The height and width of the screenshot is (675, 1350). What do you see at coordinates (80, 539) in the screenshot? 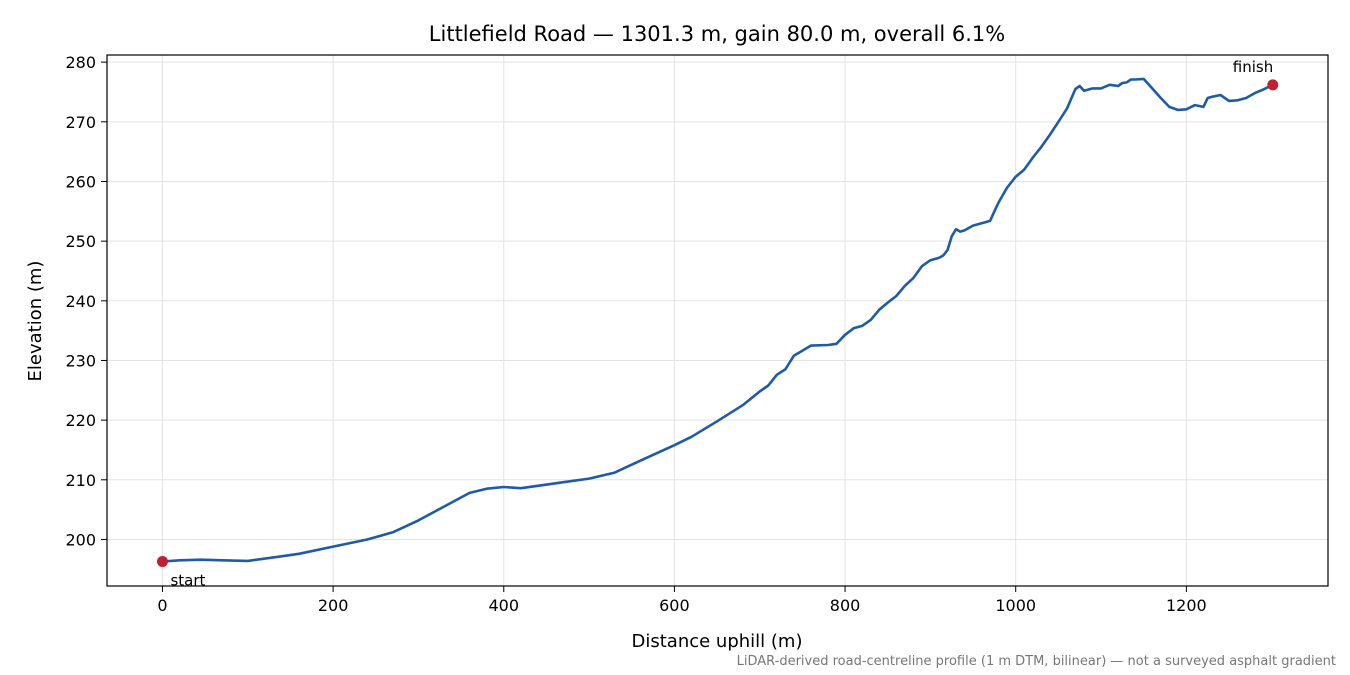
I see `y-tick-label: 200` at bounding box center [80, 539].